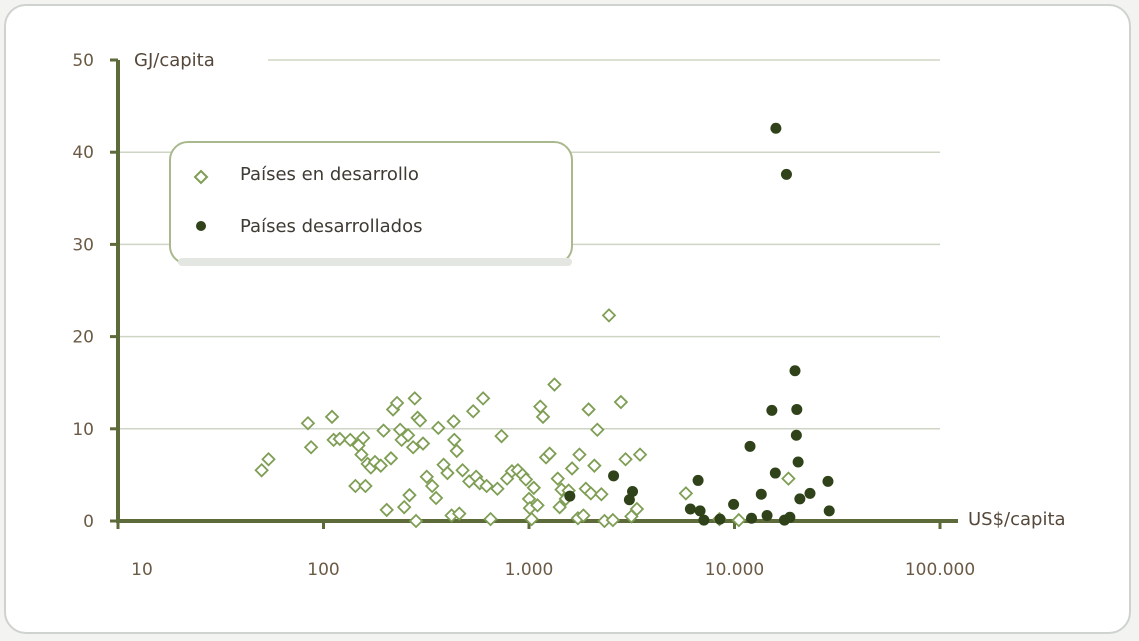 This screenshot has height=641, width=1139. What do you see at coordinates (142, 570) in the screenshot?
I see `x-tick-label-10: 10` at bounding box center [142, 570].